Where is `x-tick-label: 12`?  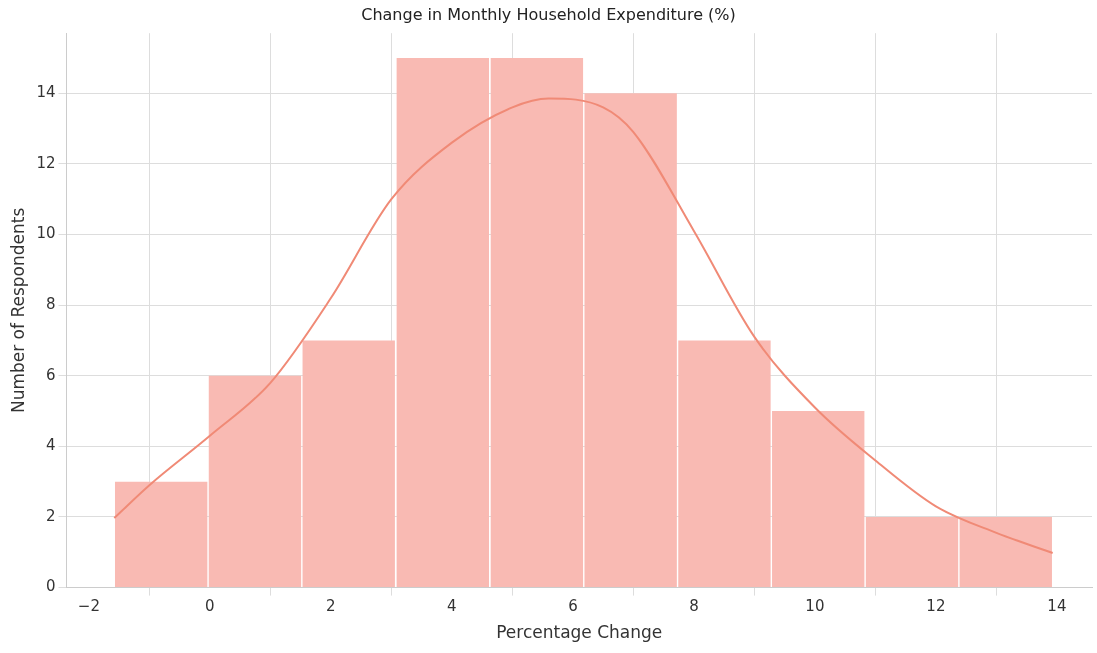 x-tick-label: 12 is located at coordinates (936, 606).